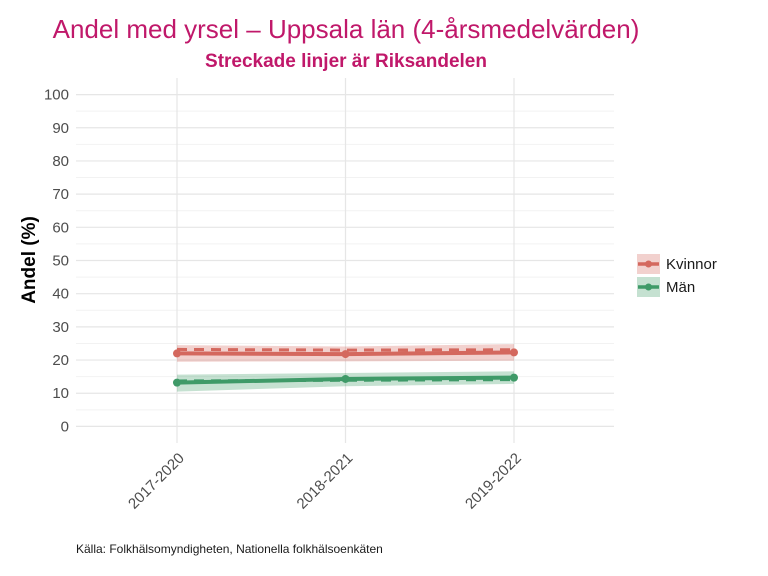 This screenshot has height=576, width=768. Describe the element at coordinates (60, 128) in the screenshot. I see `y-tick-label: 90` at that location.